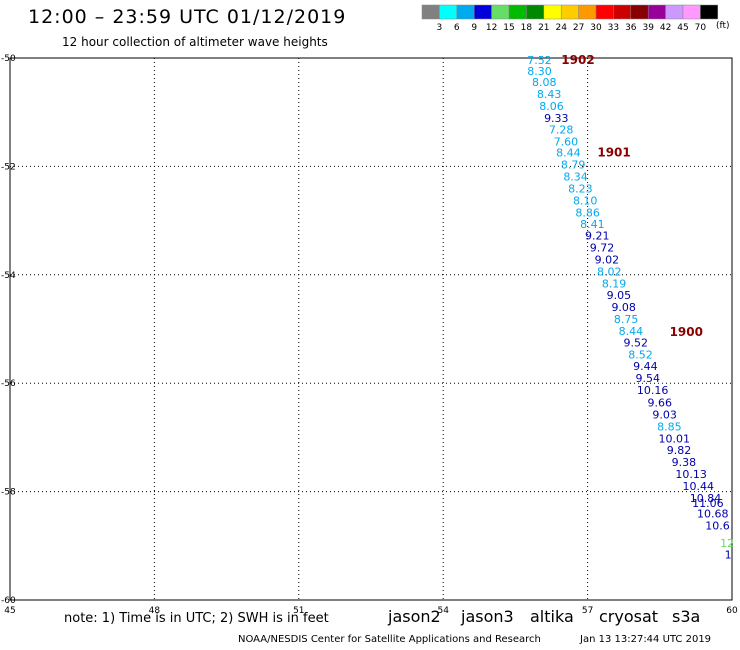 This screenshot has height=650, width=740. I want to click on color-scale-label: 42, so click(665, 28).